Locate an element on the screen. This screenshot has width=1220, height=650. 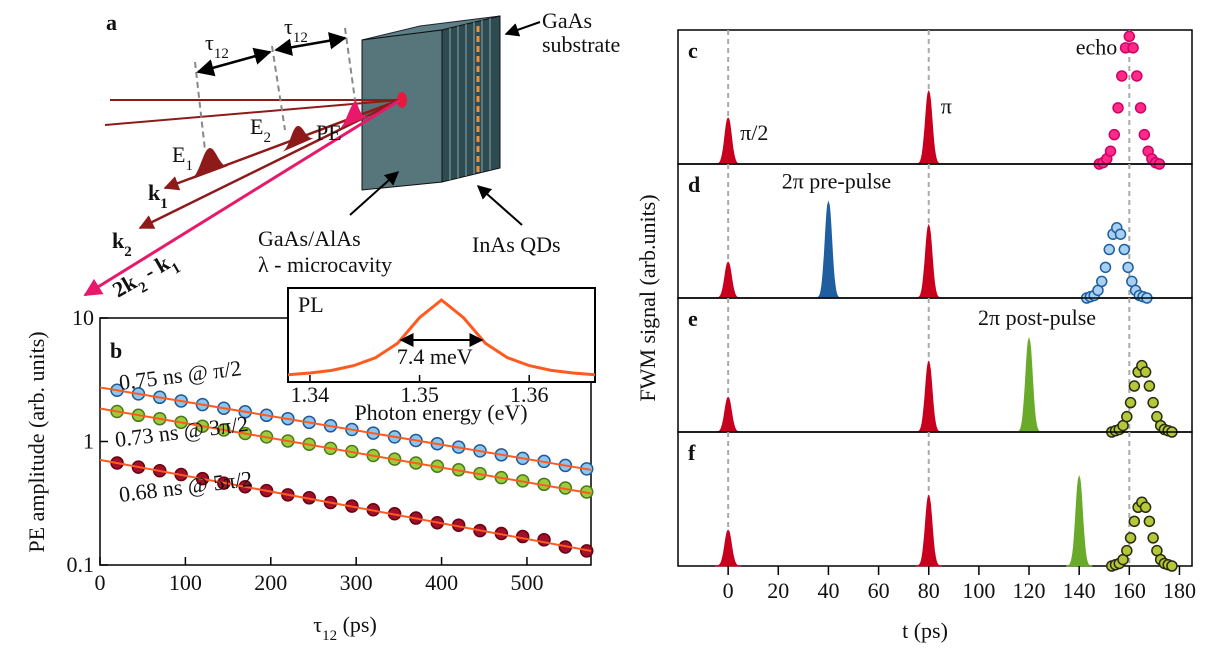
panel-label: c is located at coordinates (693, 50).